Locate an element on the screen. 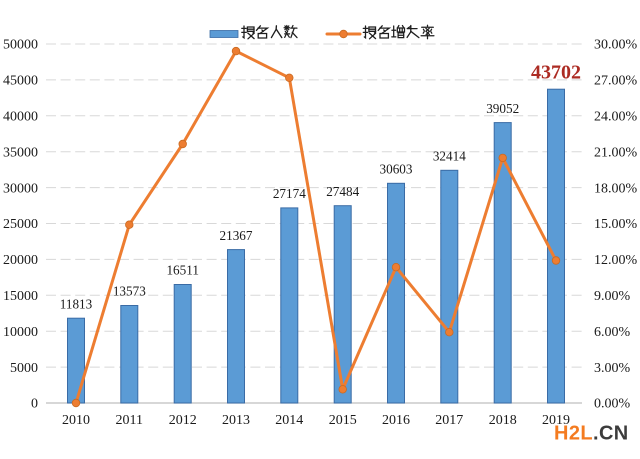  svg-text: 9.00% is located at coordinates (612, 296).